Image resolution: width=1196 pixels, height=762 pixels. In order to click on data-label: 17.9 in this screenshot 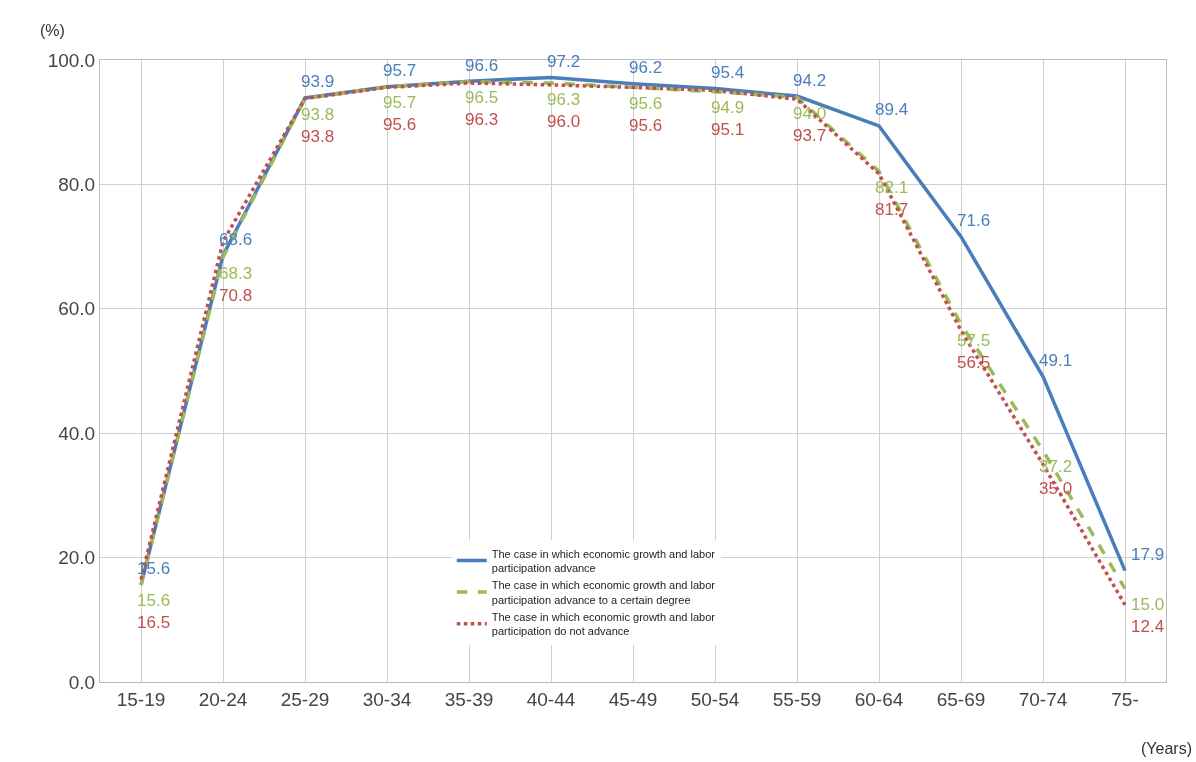, I will do `click(1148, 554)`.